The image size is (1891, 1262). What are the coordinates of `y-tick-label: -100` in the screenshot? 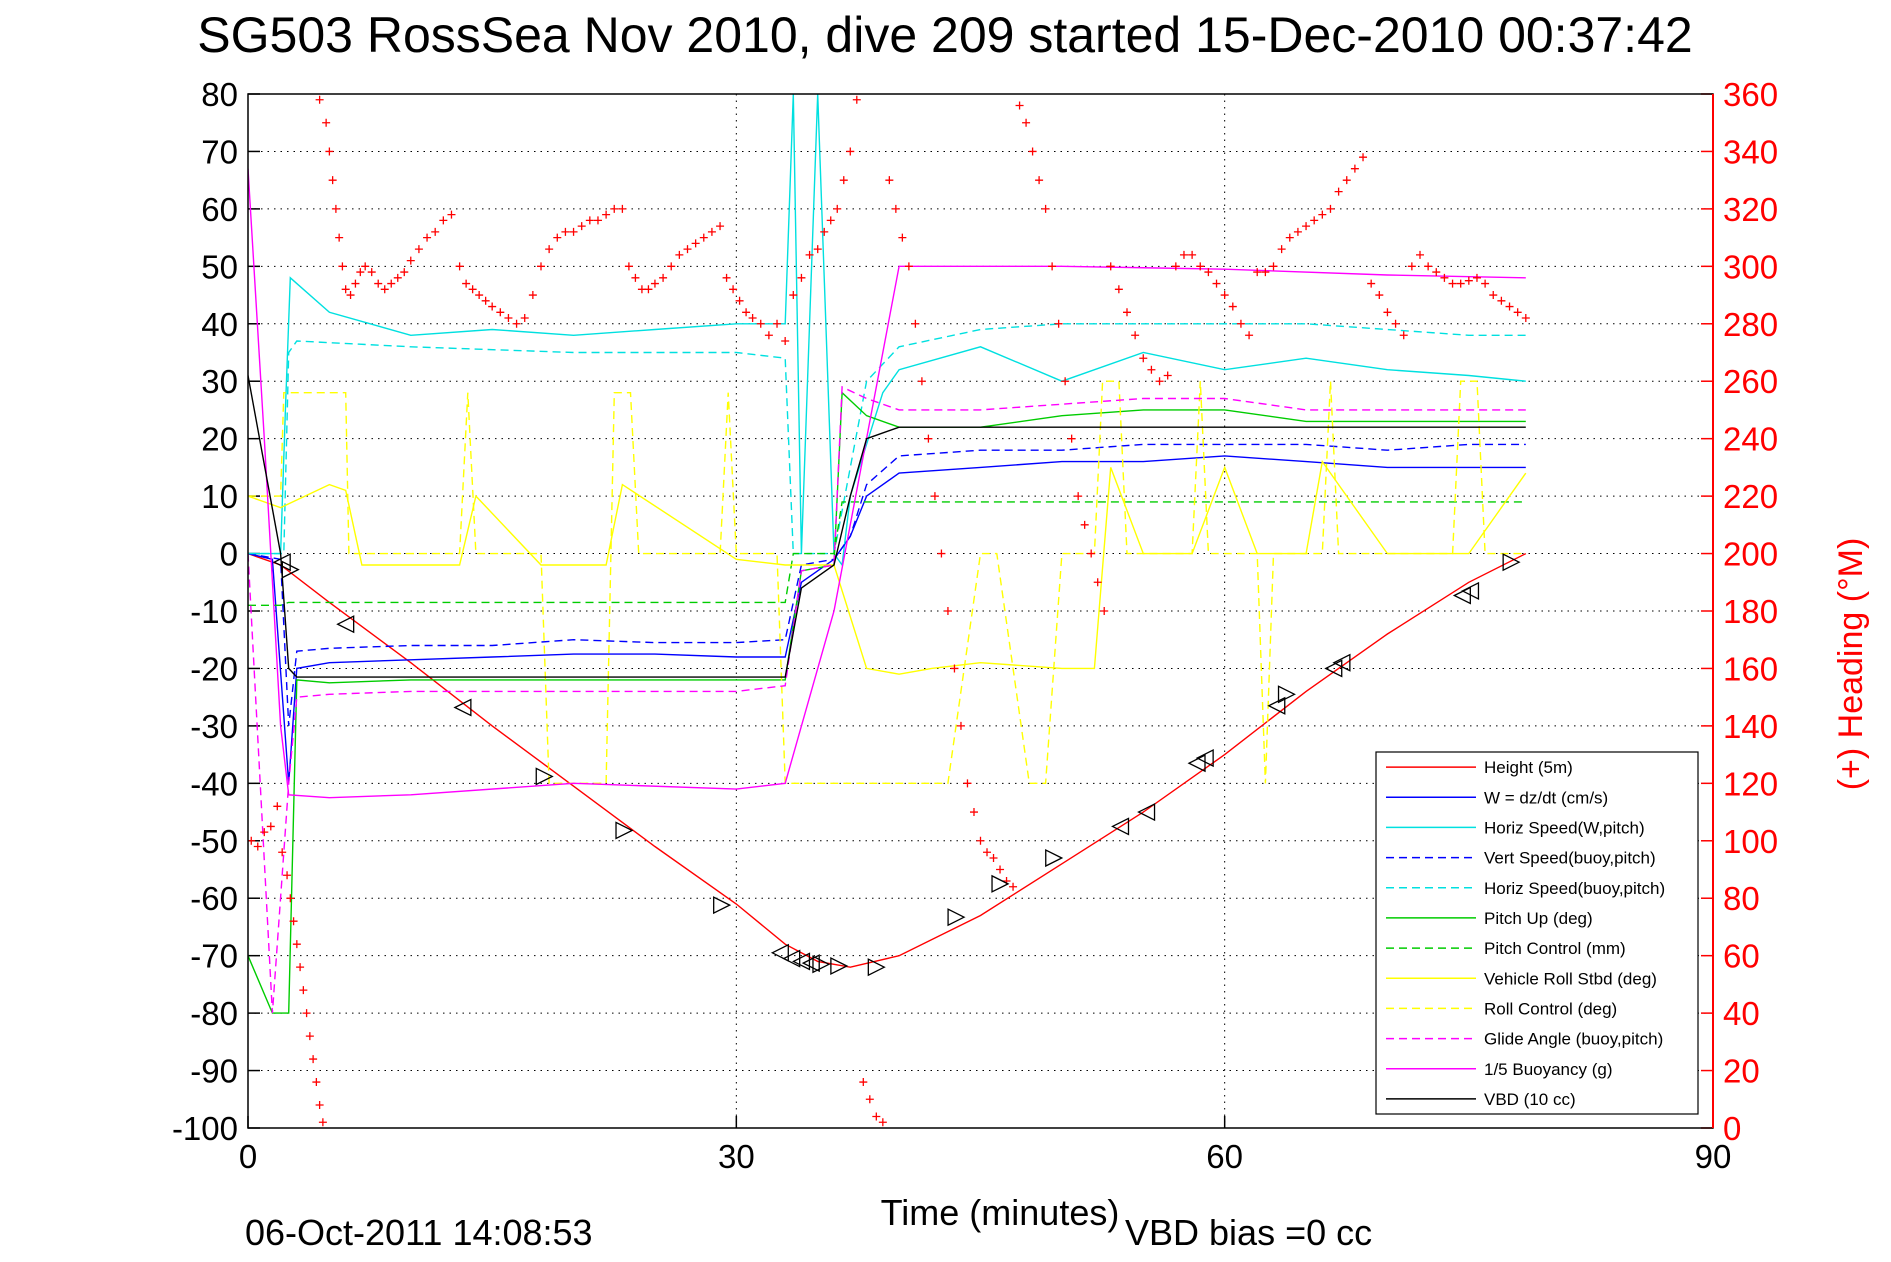 It's located at (205, 1128).